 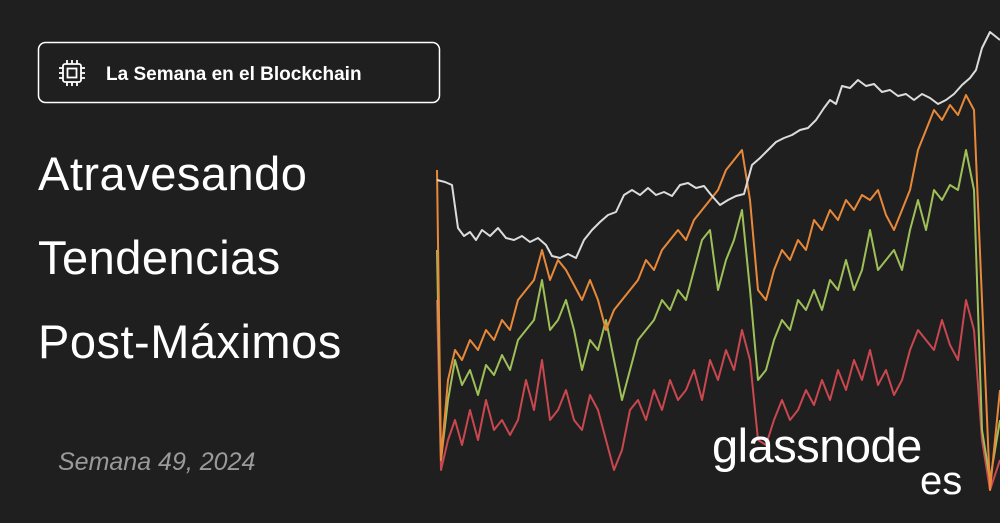 I want to click on badge-border, so click(x=239, y=72).